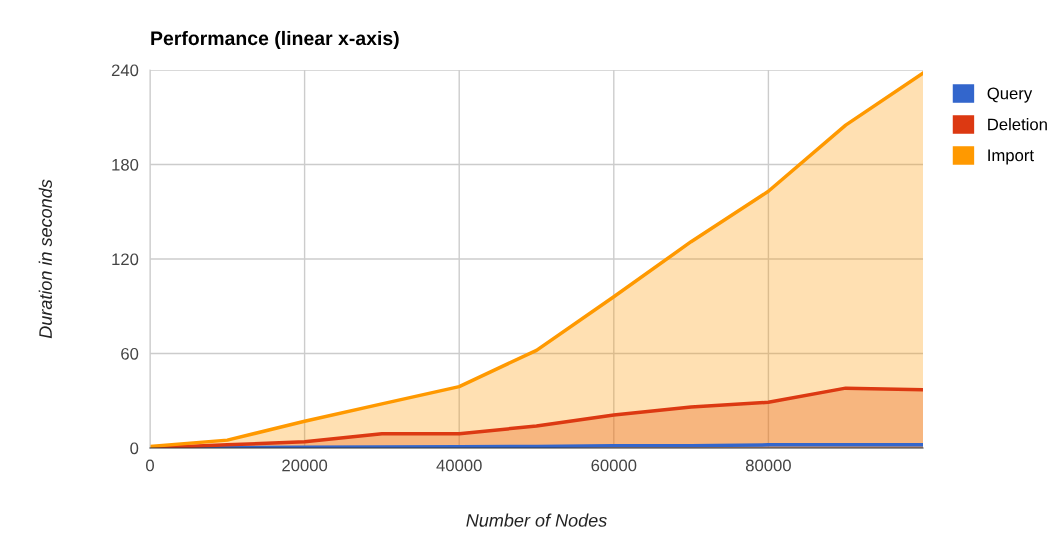 The image size is (1054, 538). What do you see at coordinates (125, 164) in the screenshot?
I see `y-tick-label: 180` at bounding box center [125, 164].